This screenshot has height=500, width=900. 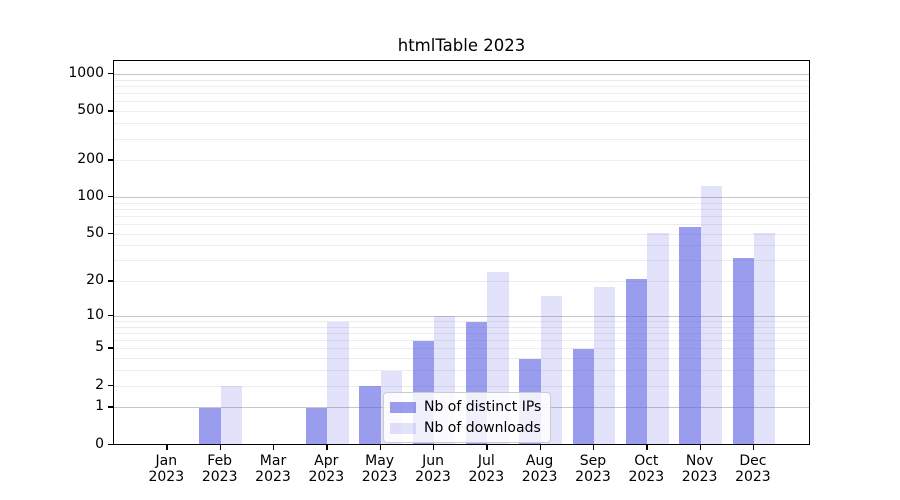 What do you see at coordinates (403, 428) in the screenshot?
I see `legend-swatch-downloads` at bounding box center [403, 428].